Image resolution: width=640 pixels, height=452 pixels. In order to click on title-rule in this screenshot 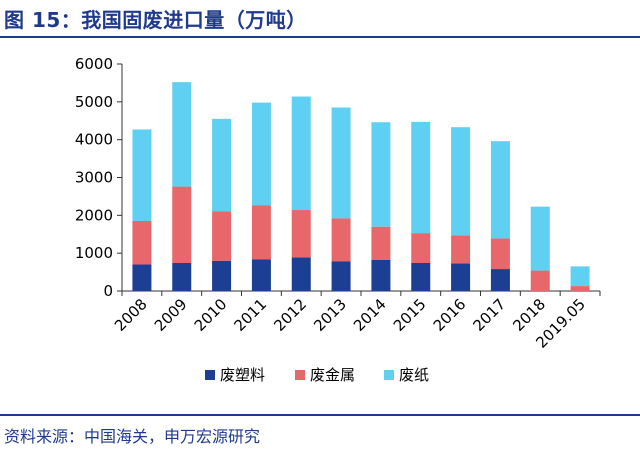, I will do `click(320, 37)`.